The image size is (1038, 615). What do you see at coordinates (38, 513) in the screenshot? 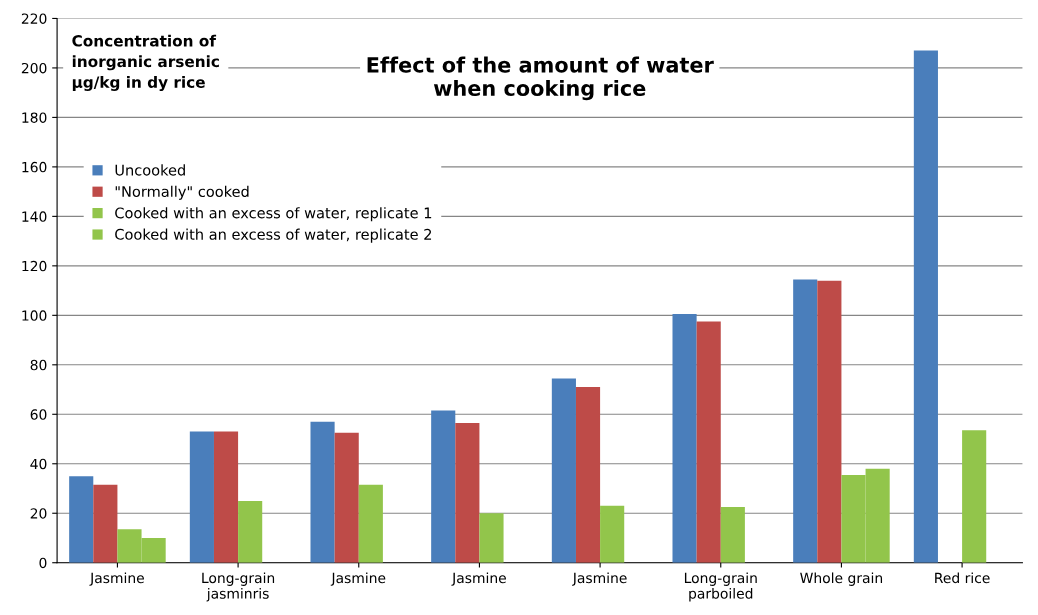
I see `y-tick-label: 20` at bounding box center [38, 513].